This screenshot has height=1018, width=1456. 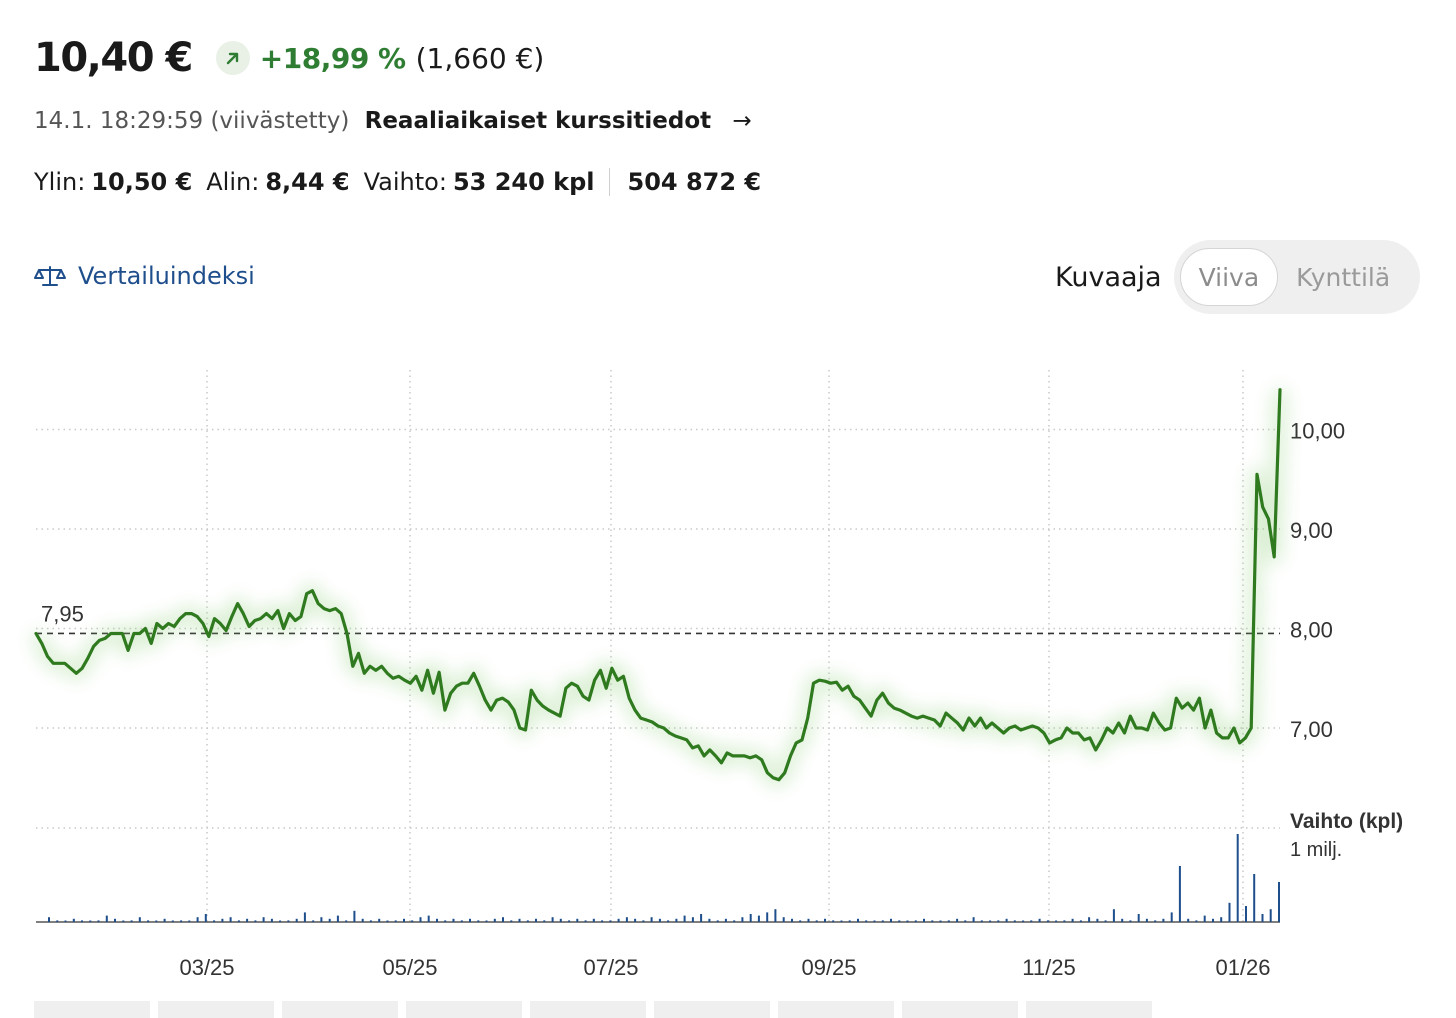 What do you see at coordinates (1311, 530) in the screenshot?
I see `y-tick-label: 9,00` at bounding box center [1311, 530].